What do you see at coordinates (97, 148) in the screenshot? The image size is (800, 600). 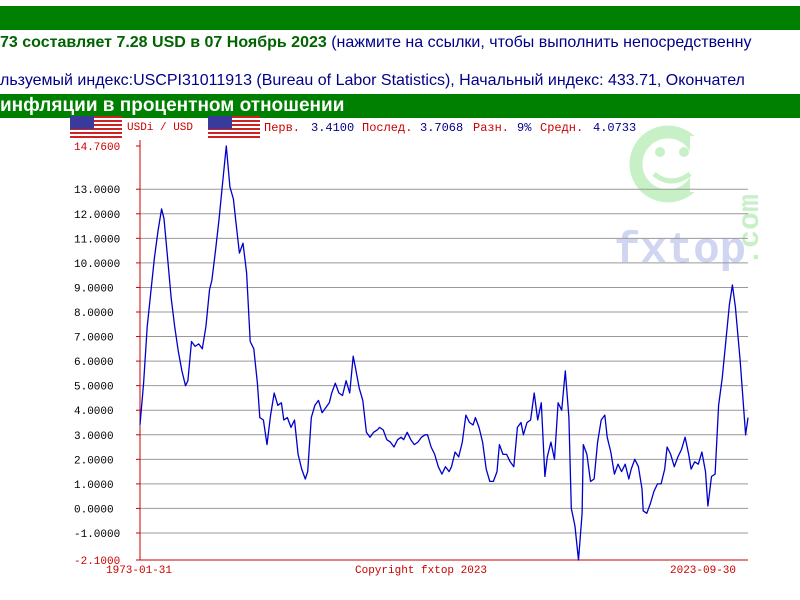 I see `y-tick-label: 14.7600` at bounding box center [97, 148].